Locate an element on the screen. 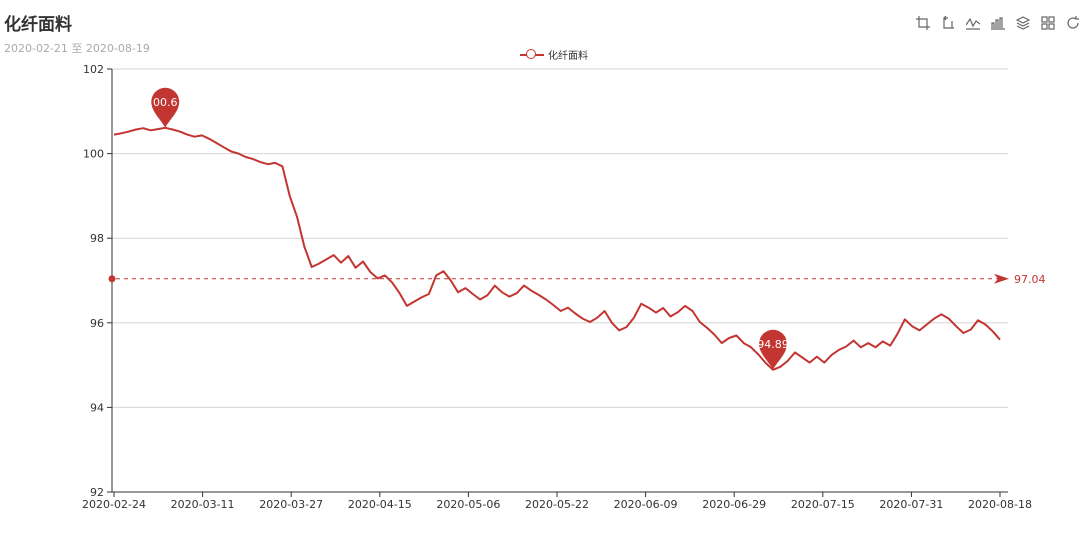 The image size is (1080, 533). x-tick-label: 2020-02-24 is located at coordinates (114, 504).